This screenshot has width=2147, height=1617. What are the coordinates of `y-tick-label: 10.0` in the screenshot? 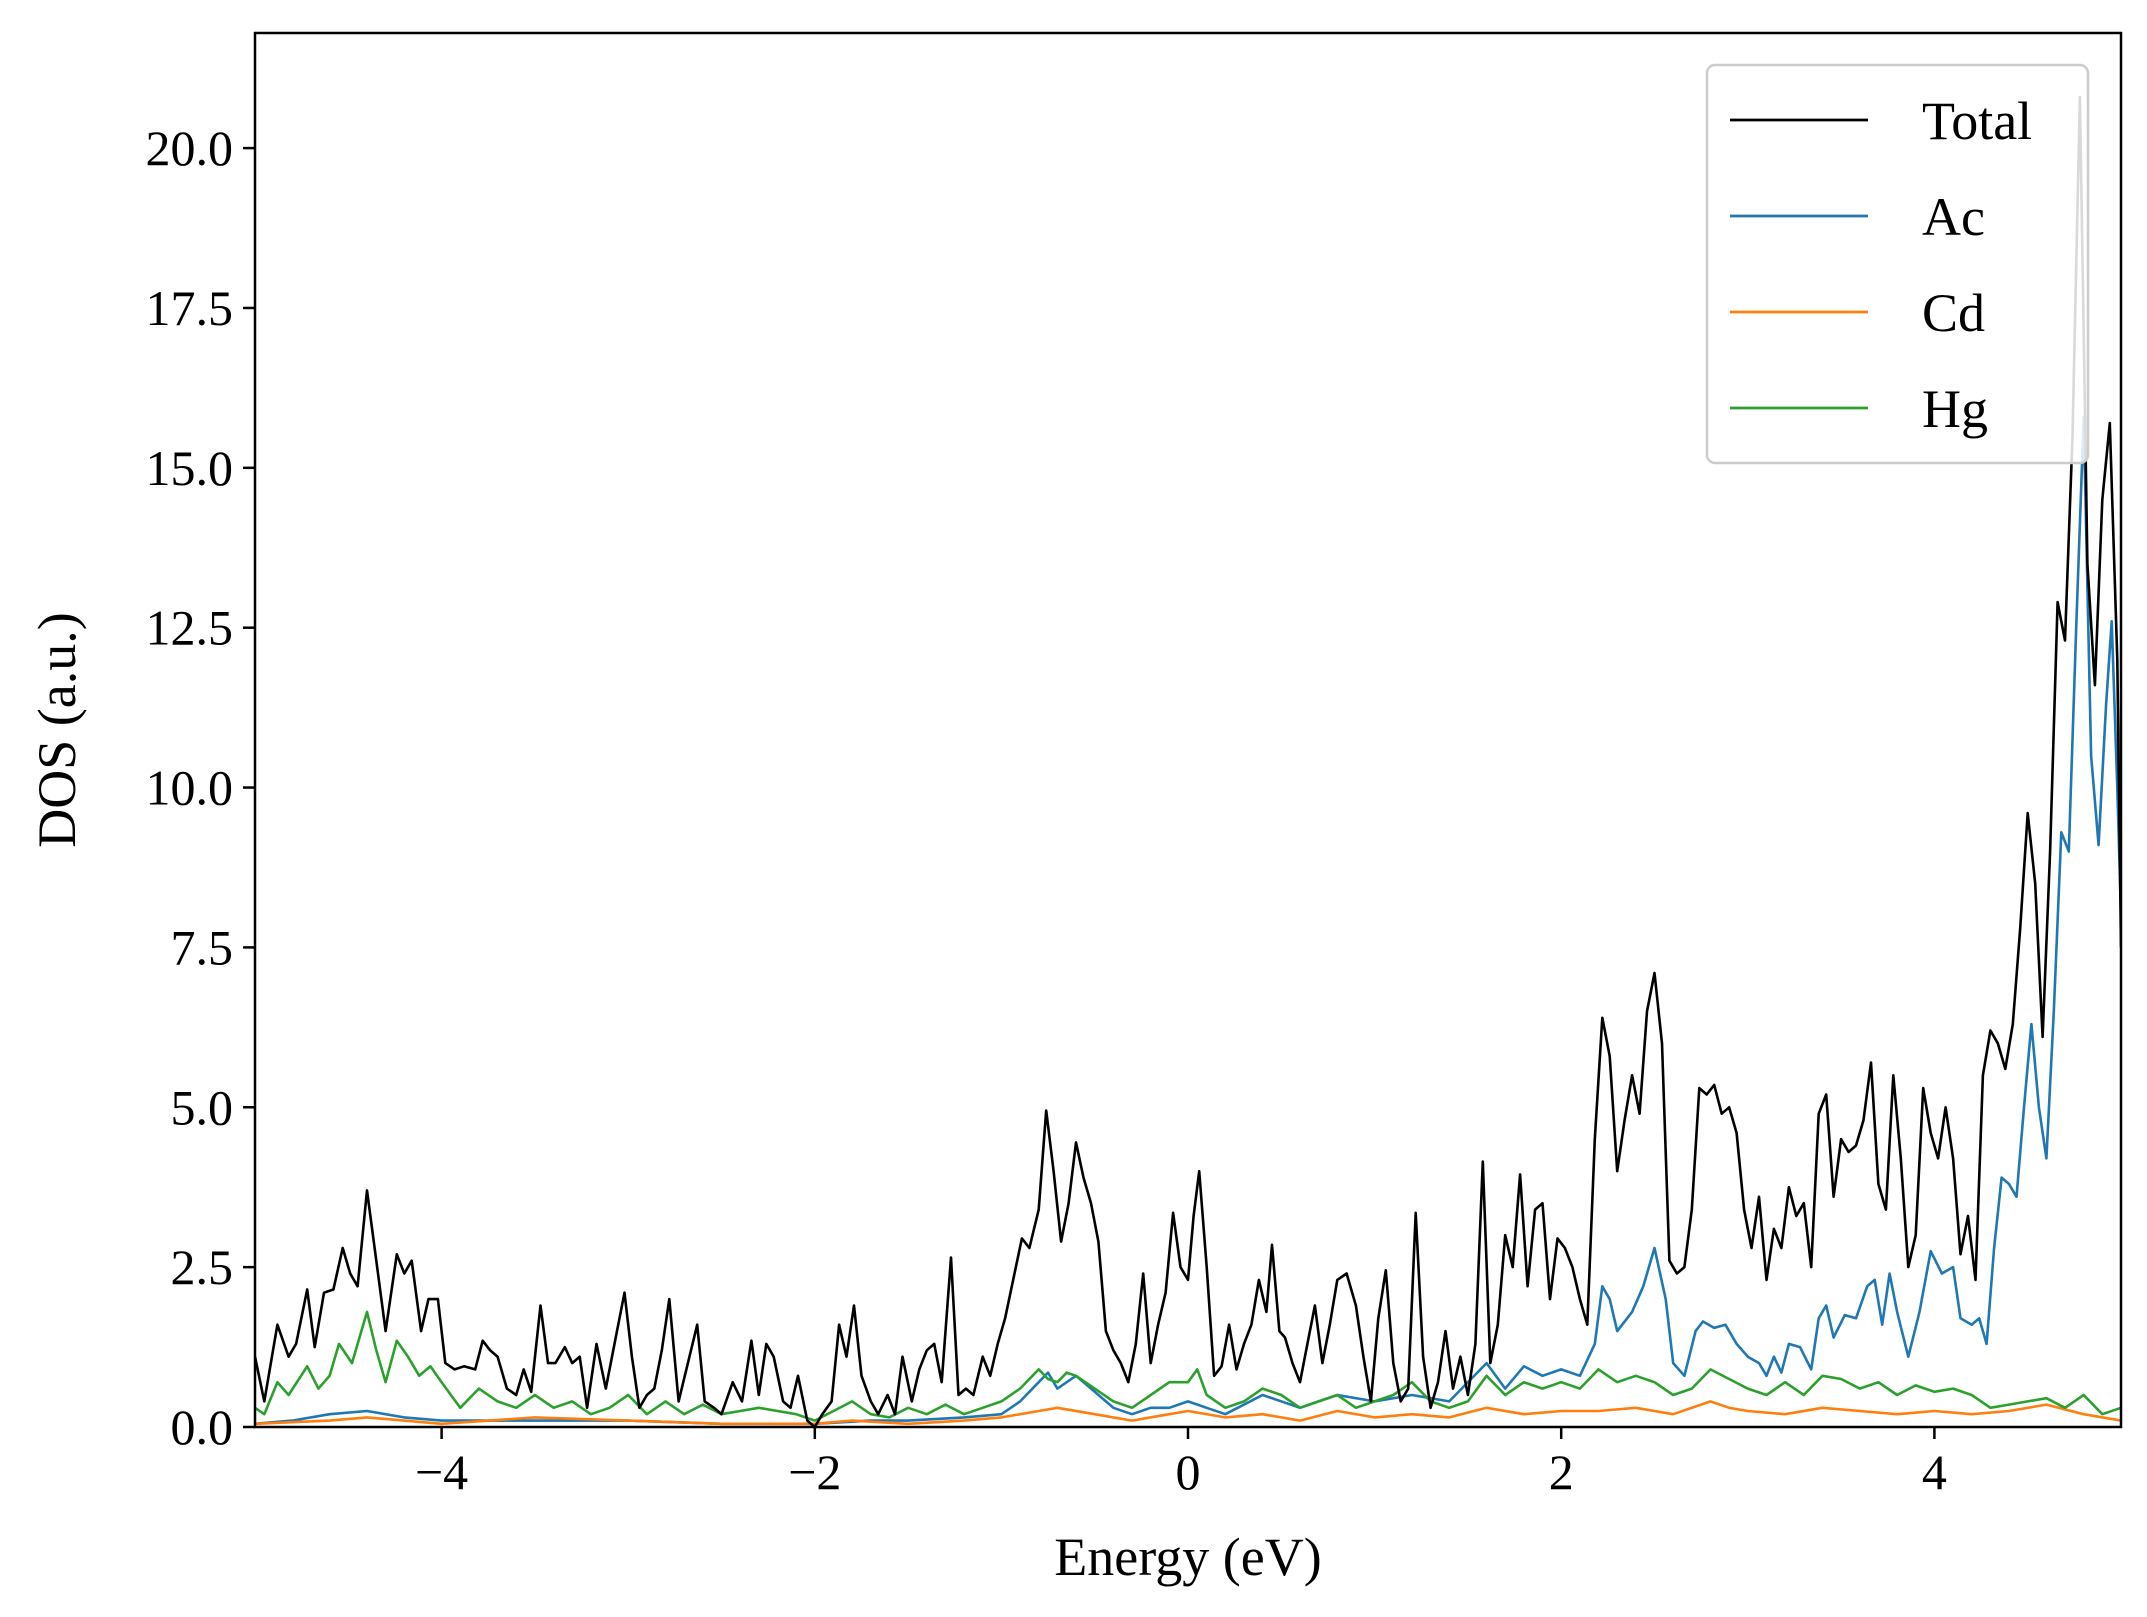 It's located at (190, 788).